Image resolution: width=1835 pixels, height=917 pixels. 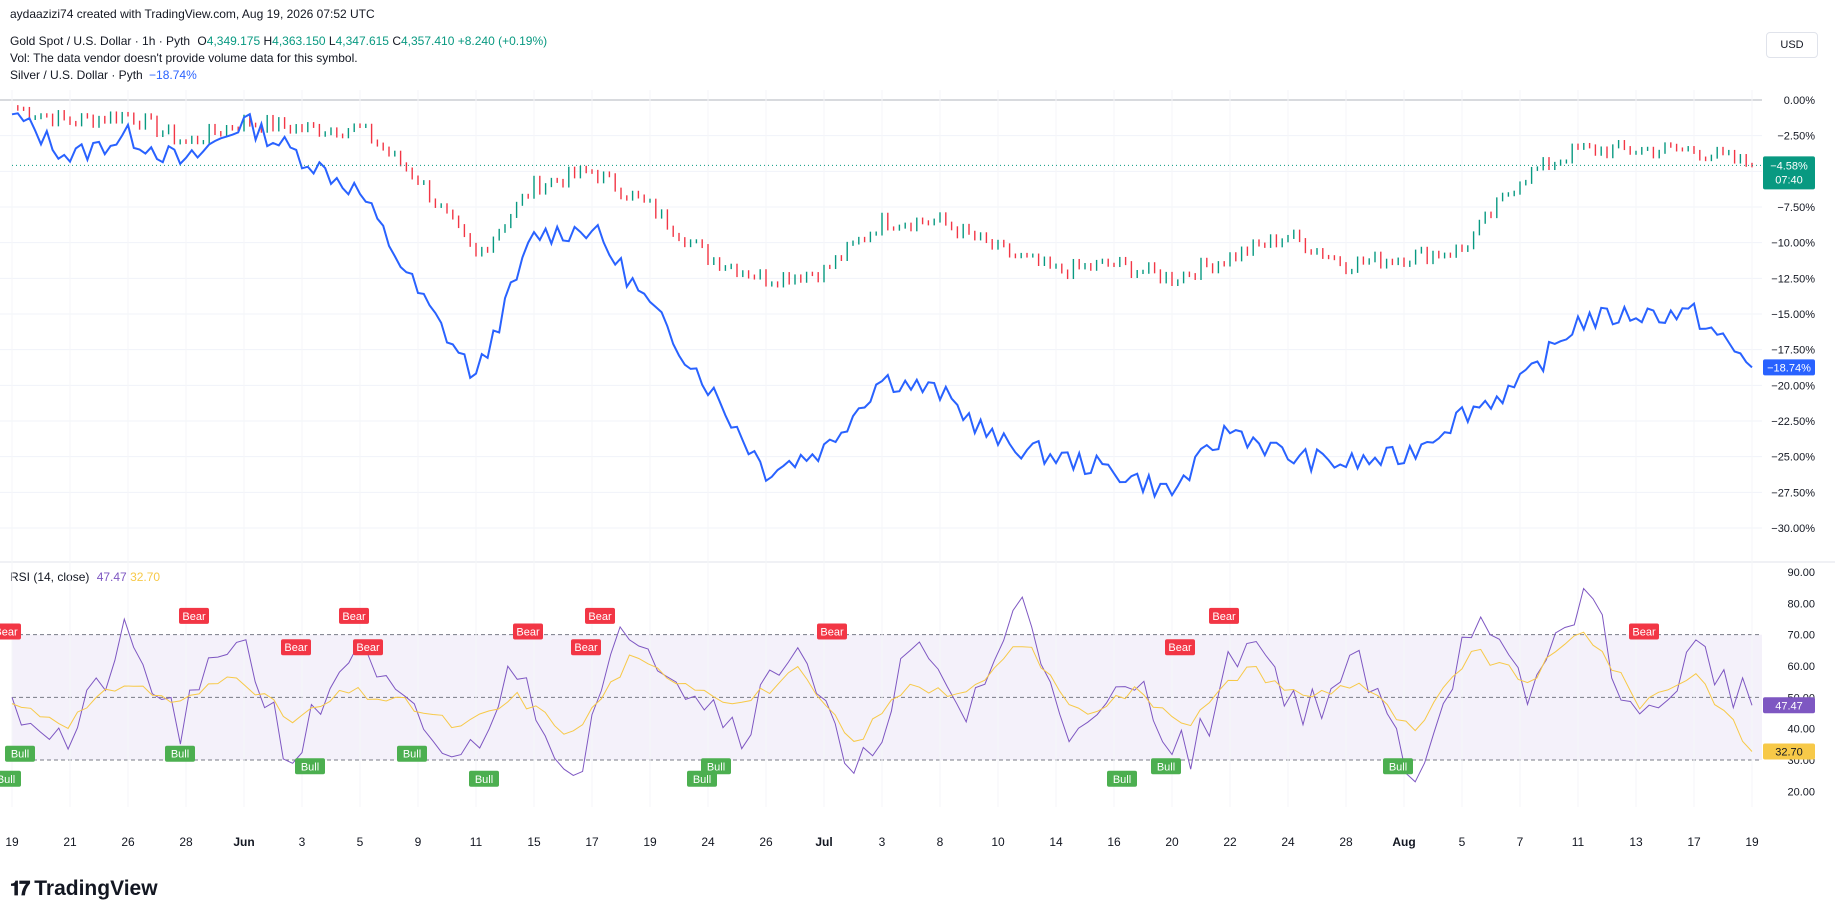 What do you see at coordinates (111, 577) in the screenshot?
I see `rsi-value: 47.47` at bounding box center [111, 577].